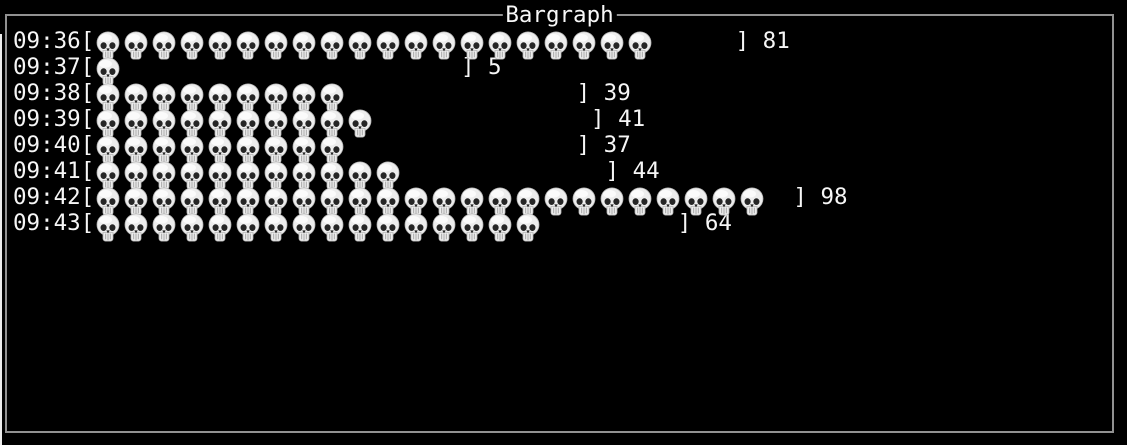 This screenshot has width=1127, height=445. I want to click on bargraph-row: 09:37[ ] 5, so click(430, 70).